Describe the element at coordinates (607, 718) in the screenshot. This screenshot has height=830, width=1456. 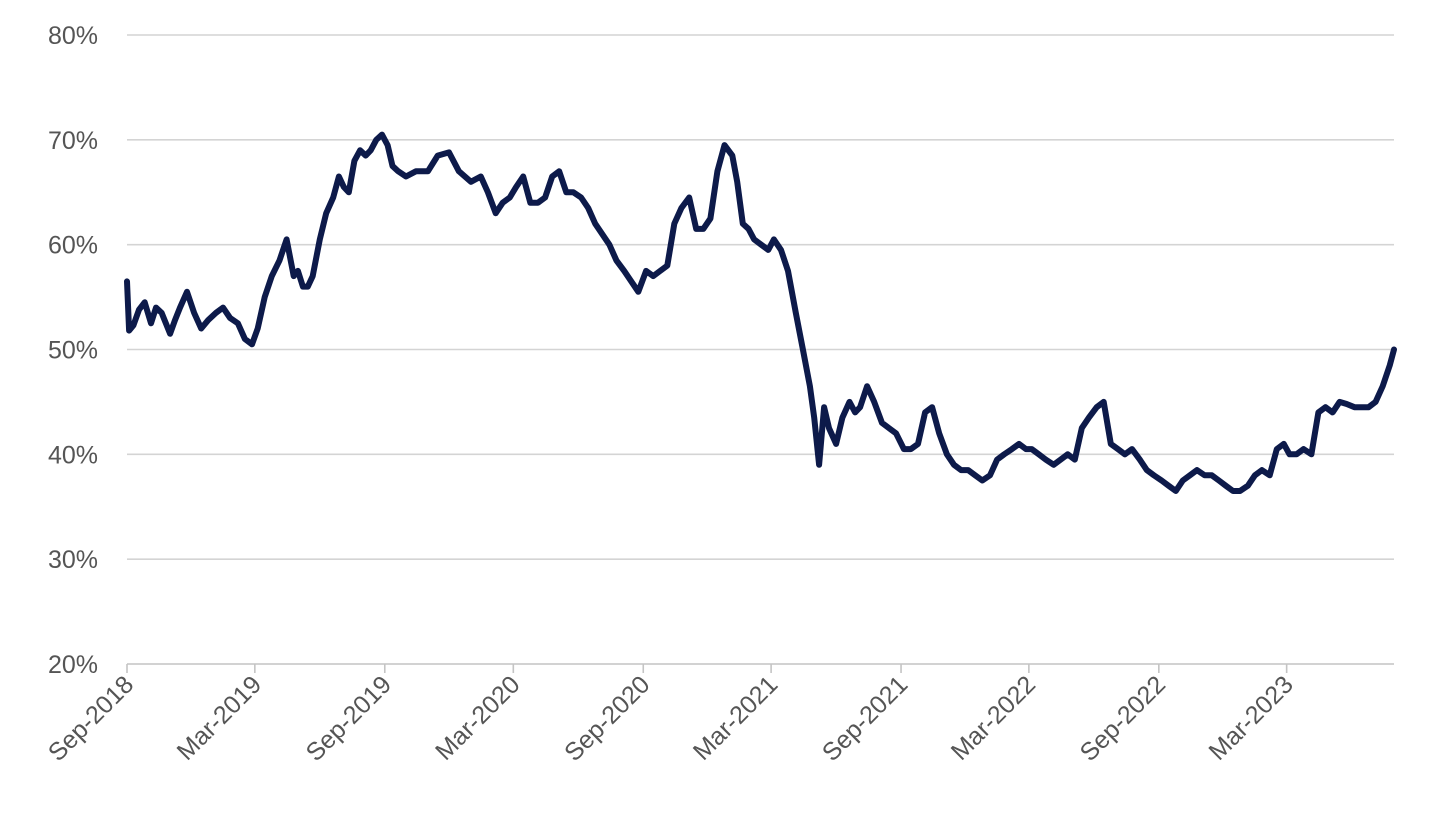
I see `x-tick-label: Sep-2020` at that location.